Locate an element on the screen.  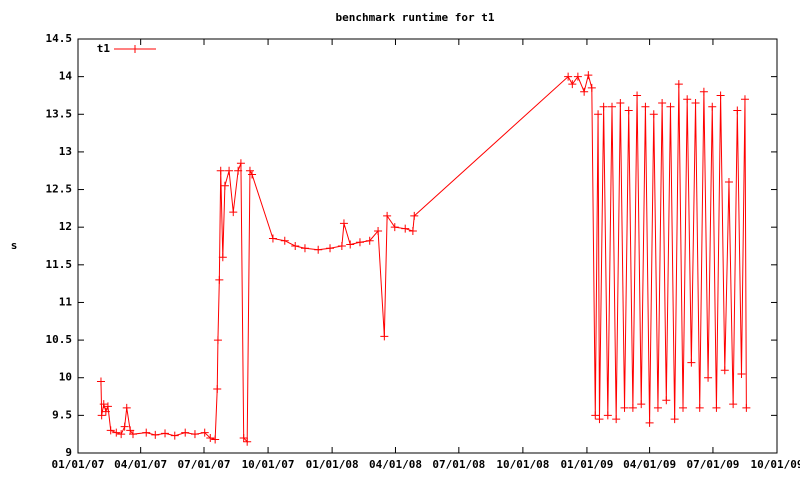
y-tick-label: 10 is located at coordinates (65, 377).